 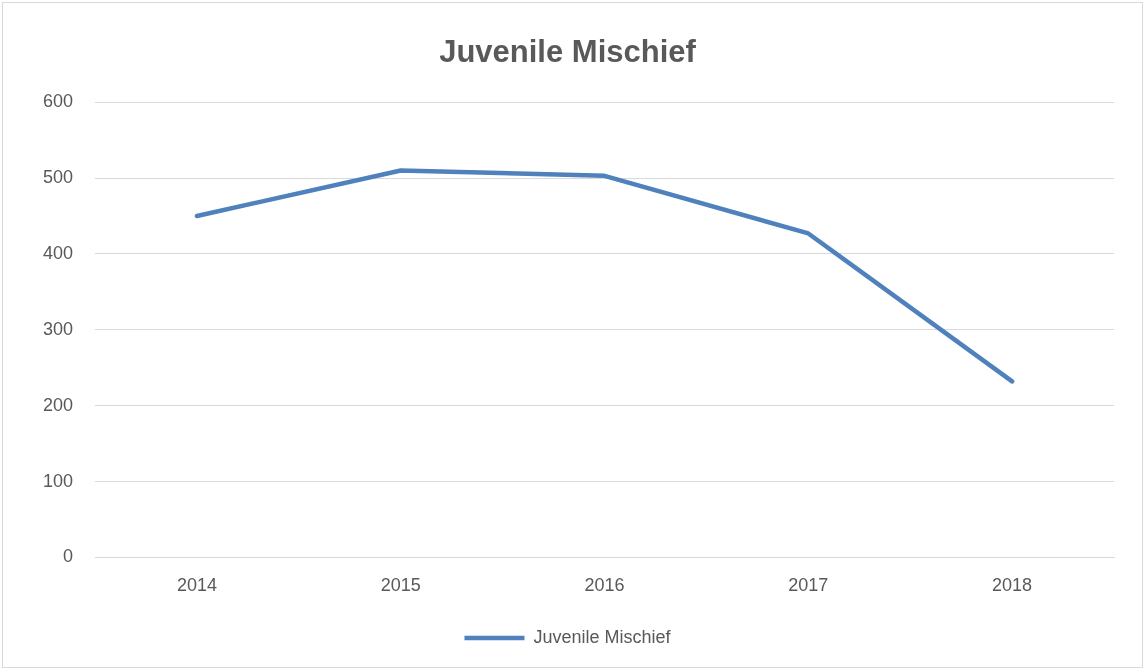 I want to click on x-tick-label: 2015, so click(x=400, y=585).